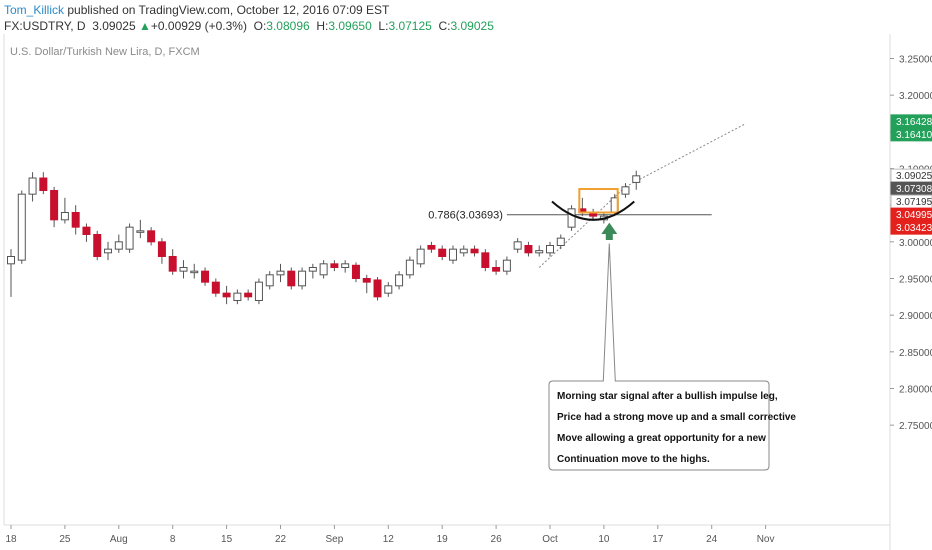  Describe the element at coordinates (766, 539) in the screenshot. I see `x-tick-label: Nov` at that location.